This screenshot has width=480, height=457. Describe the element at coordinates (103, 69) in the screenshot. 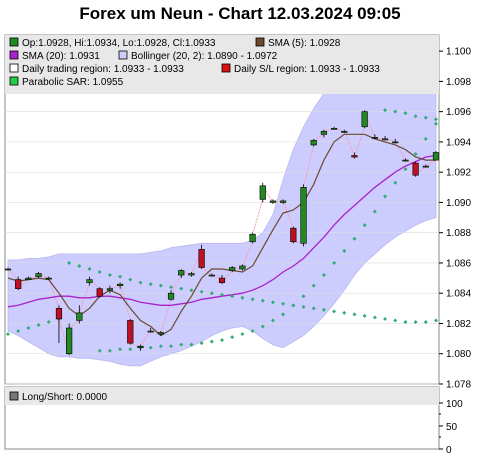

I see `legend-trading-region: Daily trading region: 1.0933 - 1.0933` at that location.